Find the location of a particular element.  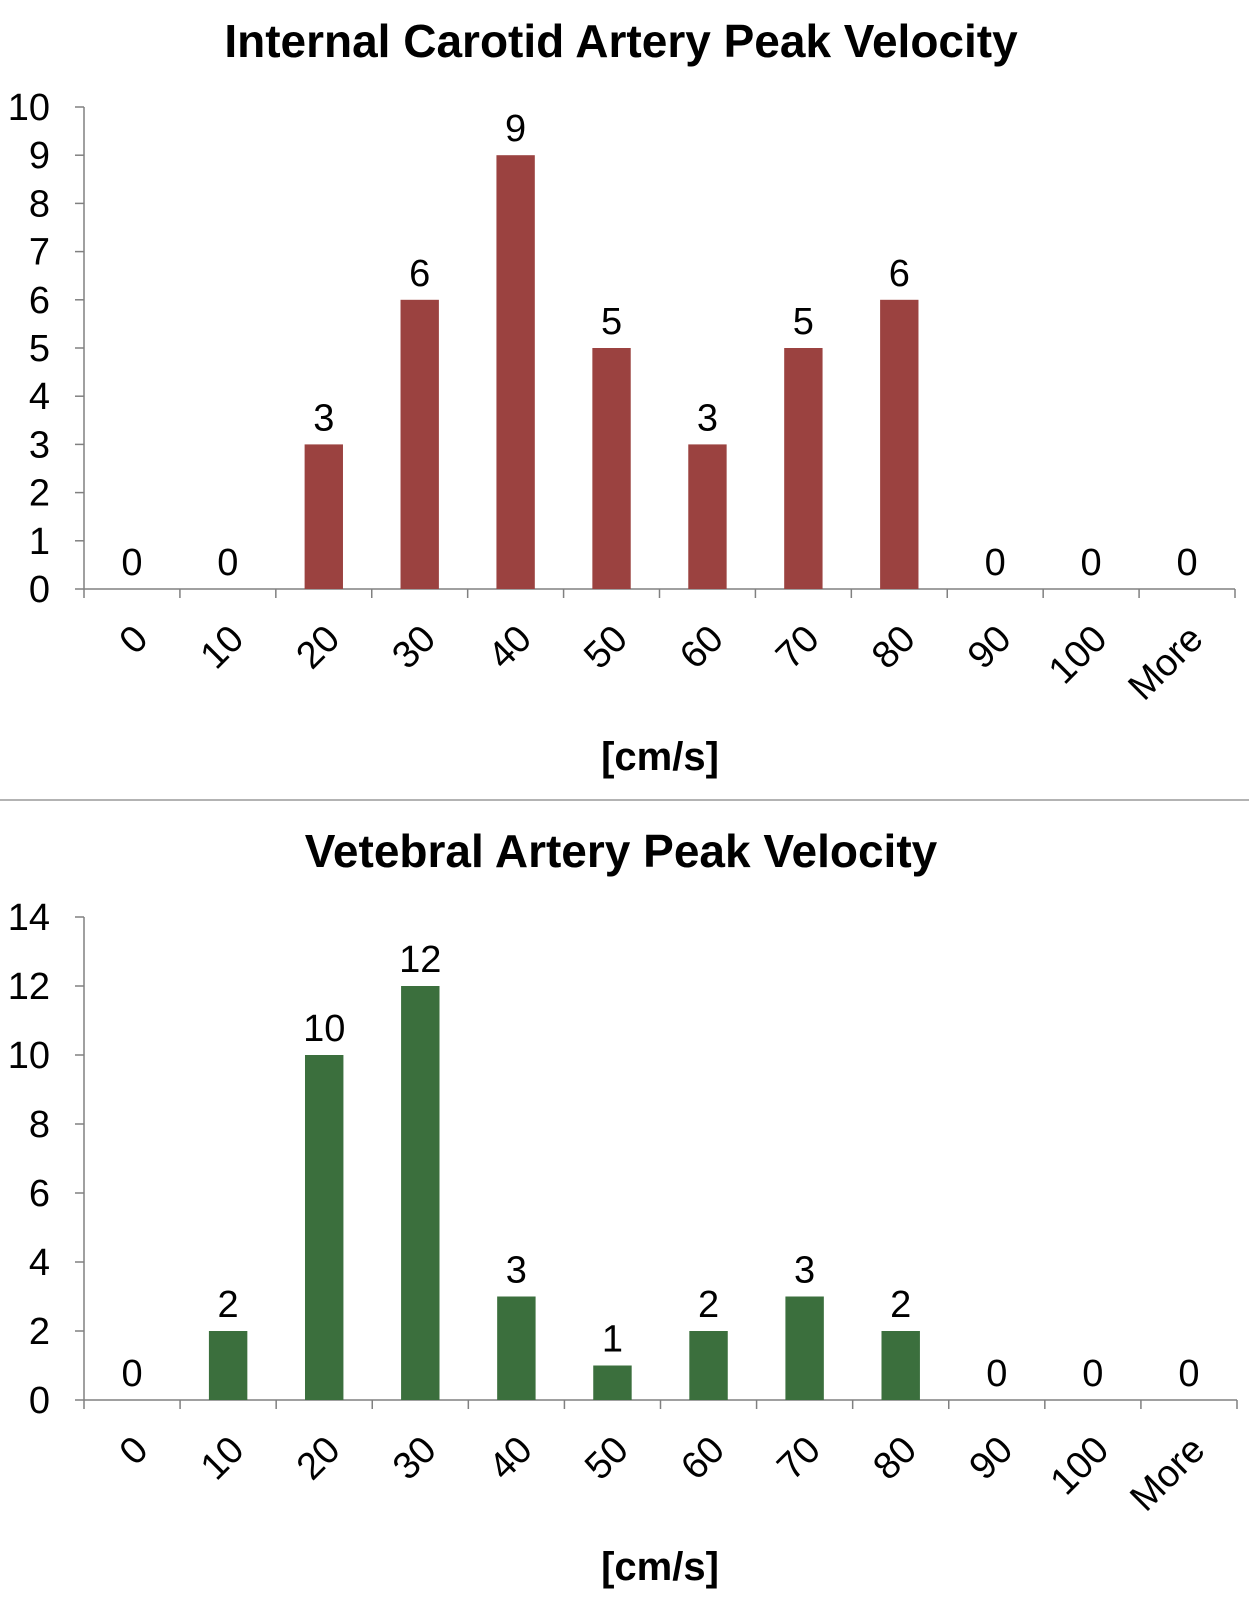

chart-title: Vetebral Artery Peak Velocity is located at coordinates (621, 851).